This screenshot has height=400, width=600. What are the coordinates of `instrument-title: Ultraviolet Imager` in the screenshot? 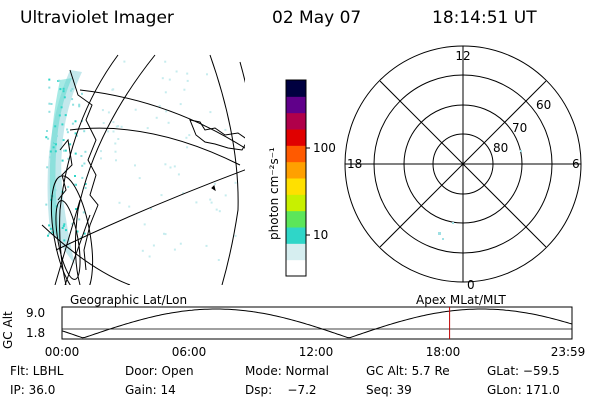 It's located at (97, 18).